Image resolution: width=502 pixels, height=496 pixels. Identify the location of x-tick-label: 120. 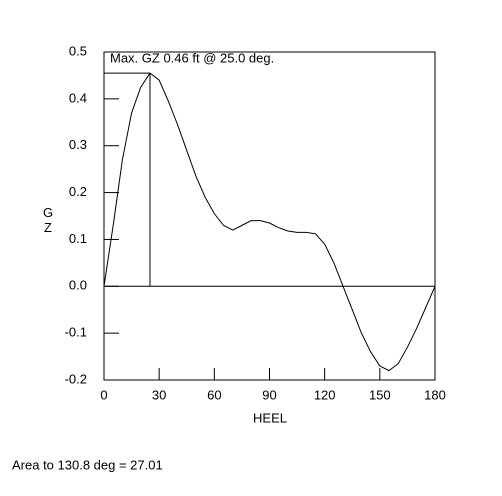
(325, 394).